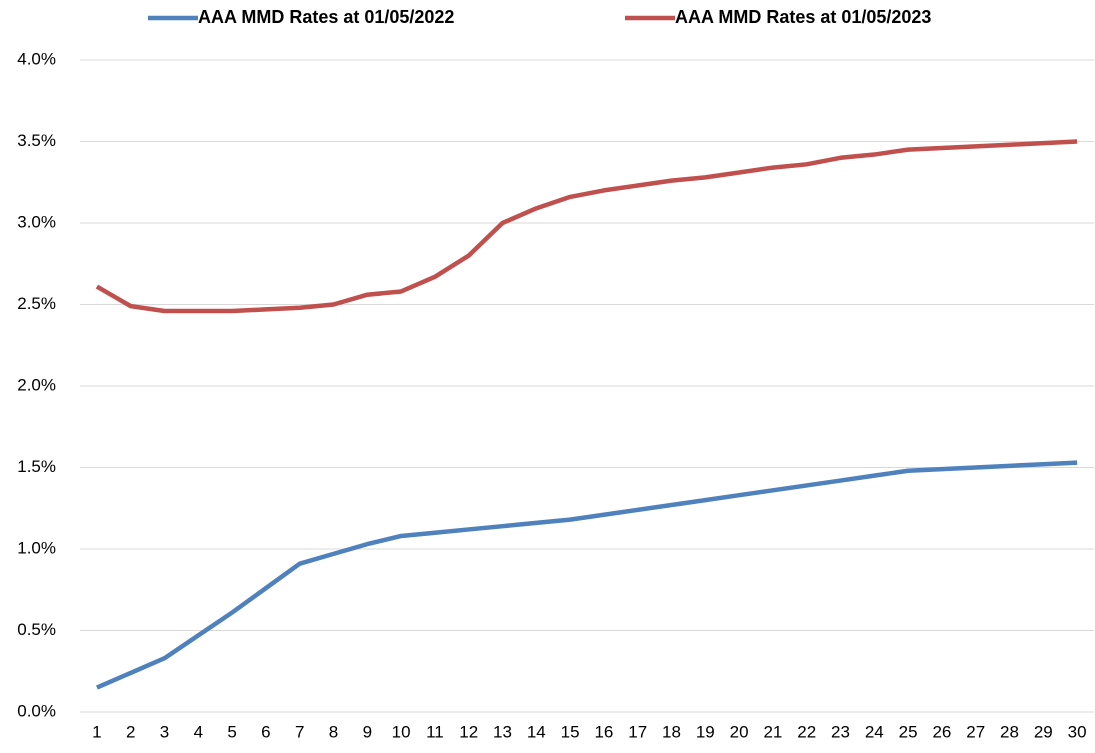  Describe the element at coordinates (671, 731) in the screenshot. I see `x-tick-label: 18` at that location.